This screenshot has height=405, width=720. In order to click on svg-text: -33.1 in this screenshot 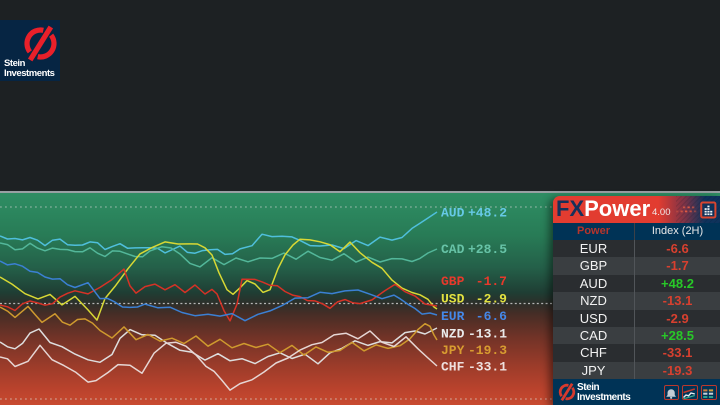, I will do `click(487, 367)`.